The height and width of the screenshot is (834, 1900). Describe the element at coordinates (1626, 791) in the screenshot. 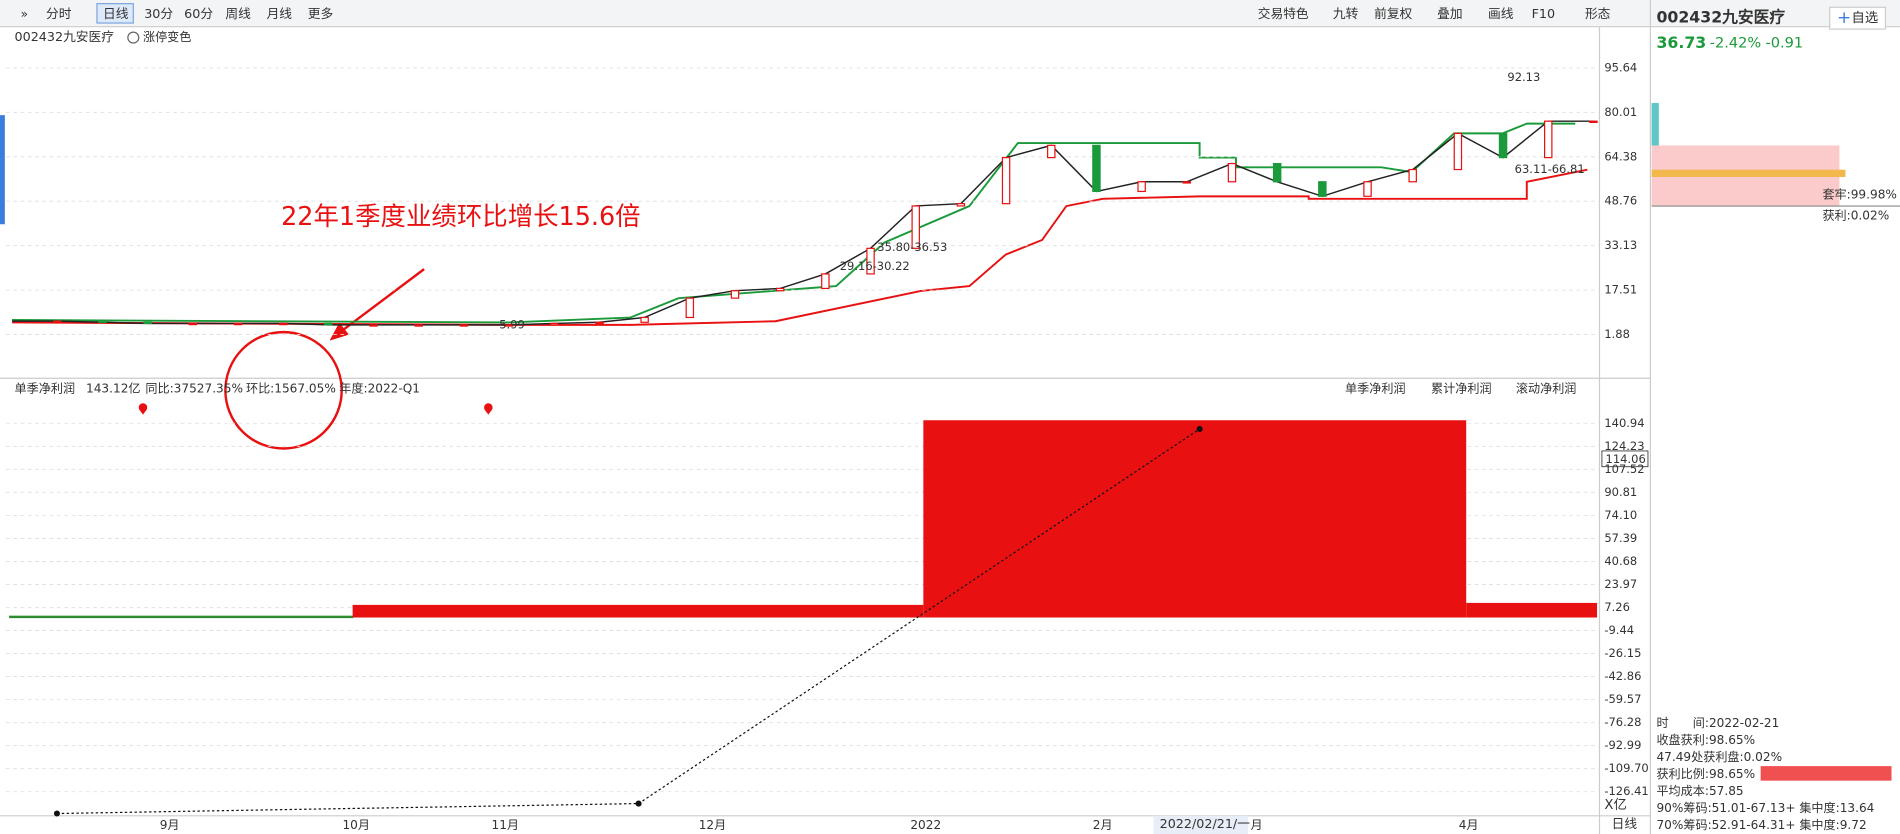

I see `y-tick-label: -126.41` at that location.